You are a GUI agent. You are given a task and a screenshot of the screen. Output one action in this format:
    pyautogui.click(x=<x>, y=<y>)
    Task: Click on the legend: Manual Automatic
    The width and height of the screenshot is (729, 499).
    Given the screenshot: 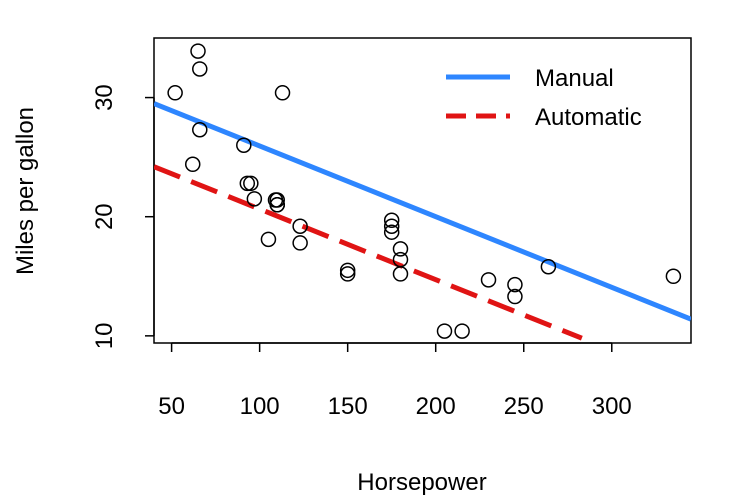 What is the action you would take?
    pyautogui.click(x=544, y=98)
    